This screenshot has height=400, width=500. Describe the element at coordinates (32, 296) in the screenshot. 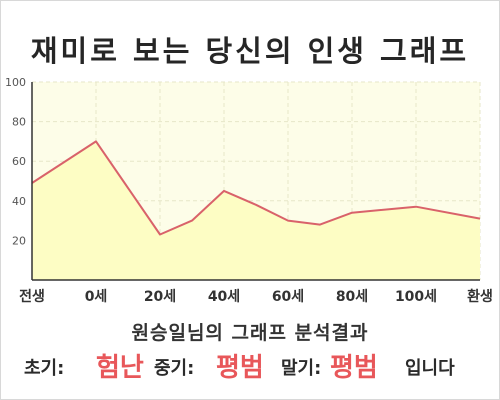

I see `x-tick-label: 전생` at that location.